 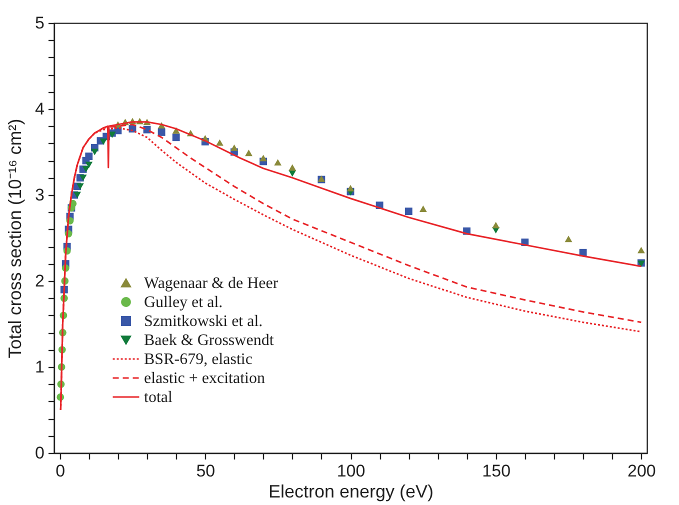 What do you see at coordinates (642, 471) in the screenshot?
I see `x-tick-label: 200` at bounding box center [642, 471].